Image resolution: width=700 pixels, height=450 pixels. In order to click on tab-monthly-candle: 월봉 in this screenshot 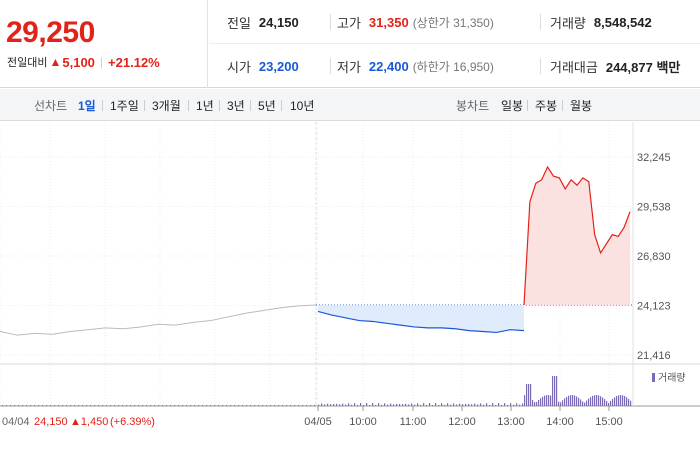, I will do `click(581, 106)`.